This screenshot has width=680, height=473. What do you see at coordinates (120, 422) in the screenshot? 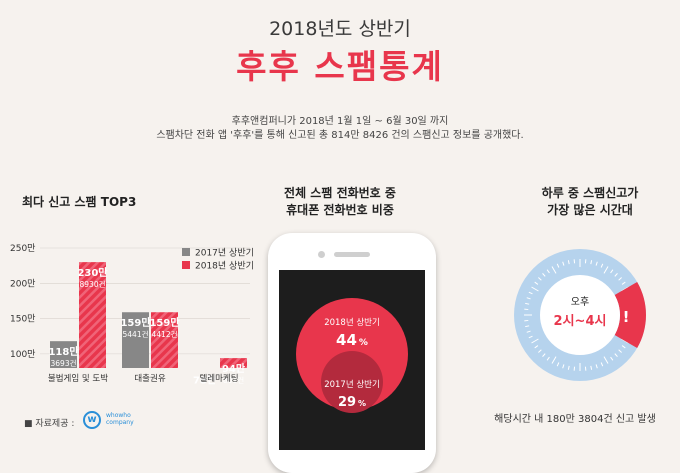
I see `logo-text-line-2: company` at bounding box center [120, 422].